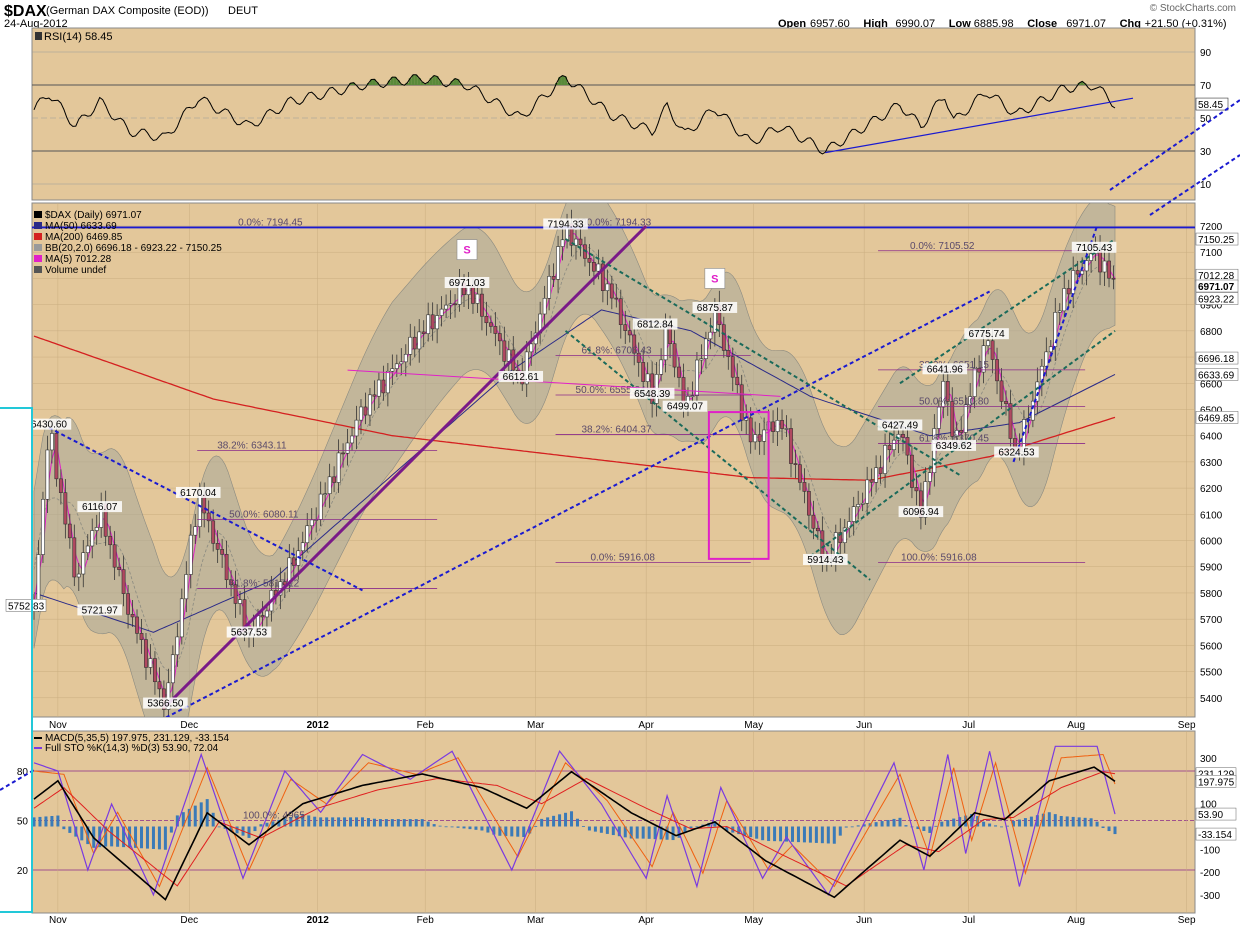 The width and height of the screenshot is (1240, 928). What do you see at coordinates (1210, 850) in the screenshot?
I see `macd-tick-label: -100` at bounding box center [1210, 850].